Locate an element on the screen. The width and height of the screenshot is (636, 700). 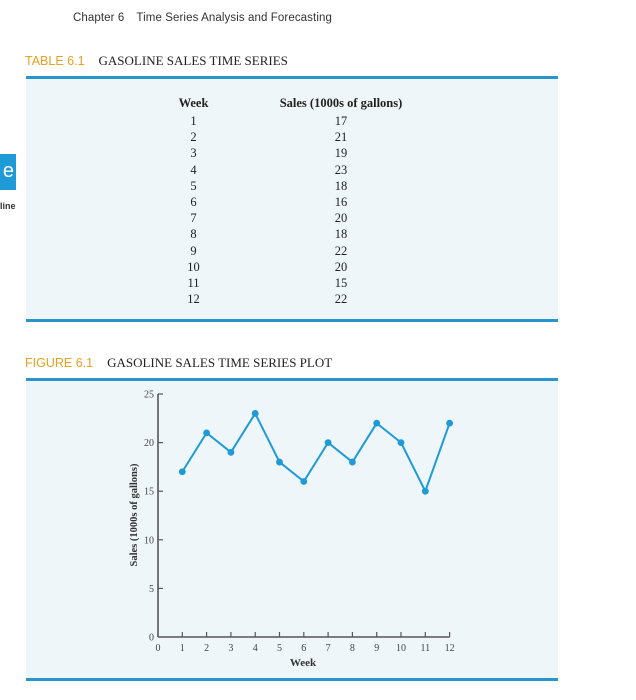
week-cell: 9 is located at coordinates (193, 250).